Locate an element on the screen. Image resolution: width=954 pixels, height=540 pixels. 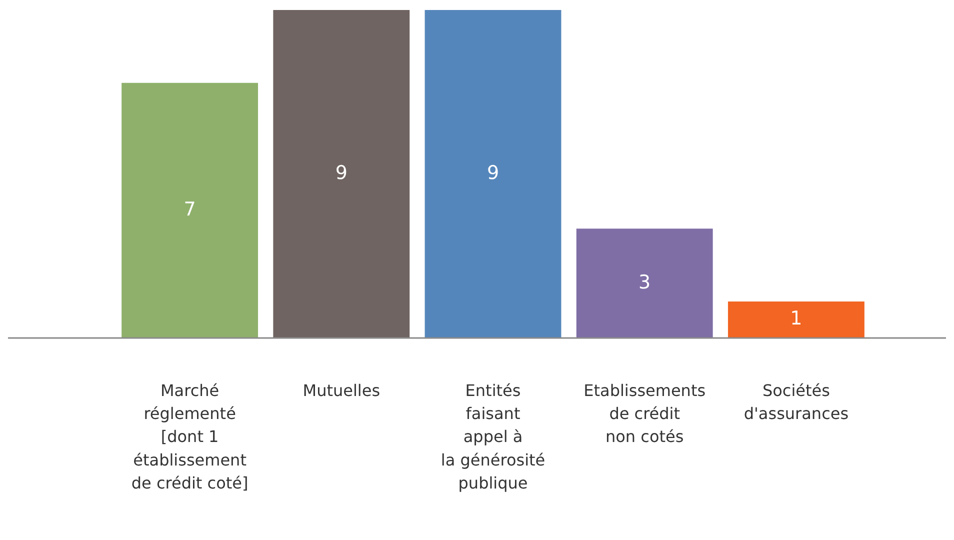
x-tick-label: Entités faisant appel à la générosité publique is located at coordinates (493, 436).